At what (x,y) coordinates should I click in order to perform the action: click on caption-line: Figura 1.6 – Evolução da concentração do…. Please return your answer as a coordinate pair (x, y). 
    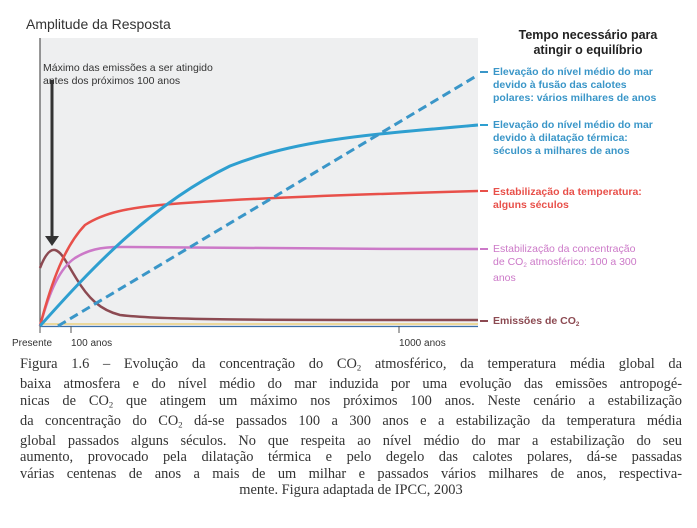
    Looking at the image, I should click on (351, 364).